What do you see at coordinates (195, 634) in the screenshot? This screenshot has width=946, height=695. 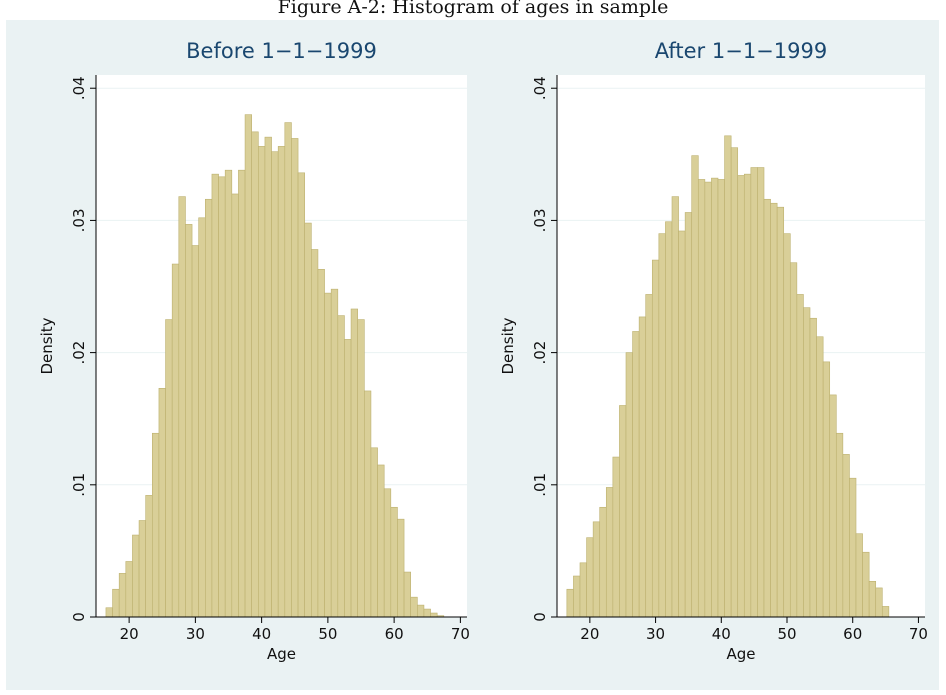 I see `x-tick-label: 30` at bounding box center [195, 634].